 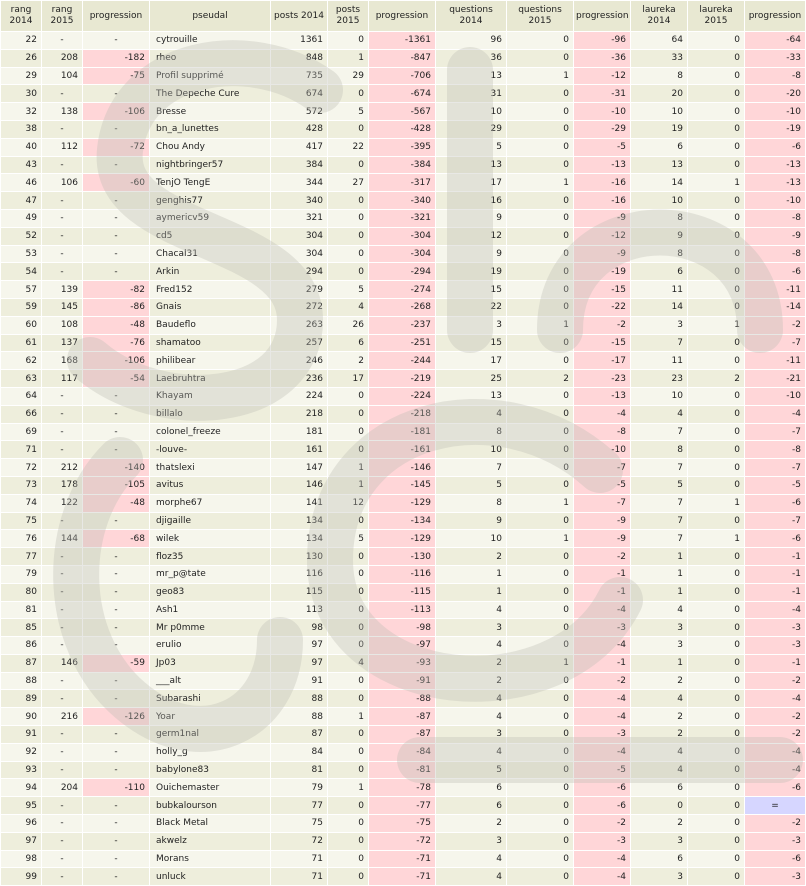 I want to click on cell-rang-2014: 95, so click(x=21, y=806).